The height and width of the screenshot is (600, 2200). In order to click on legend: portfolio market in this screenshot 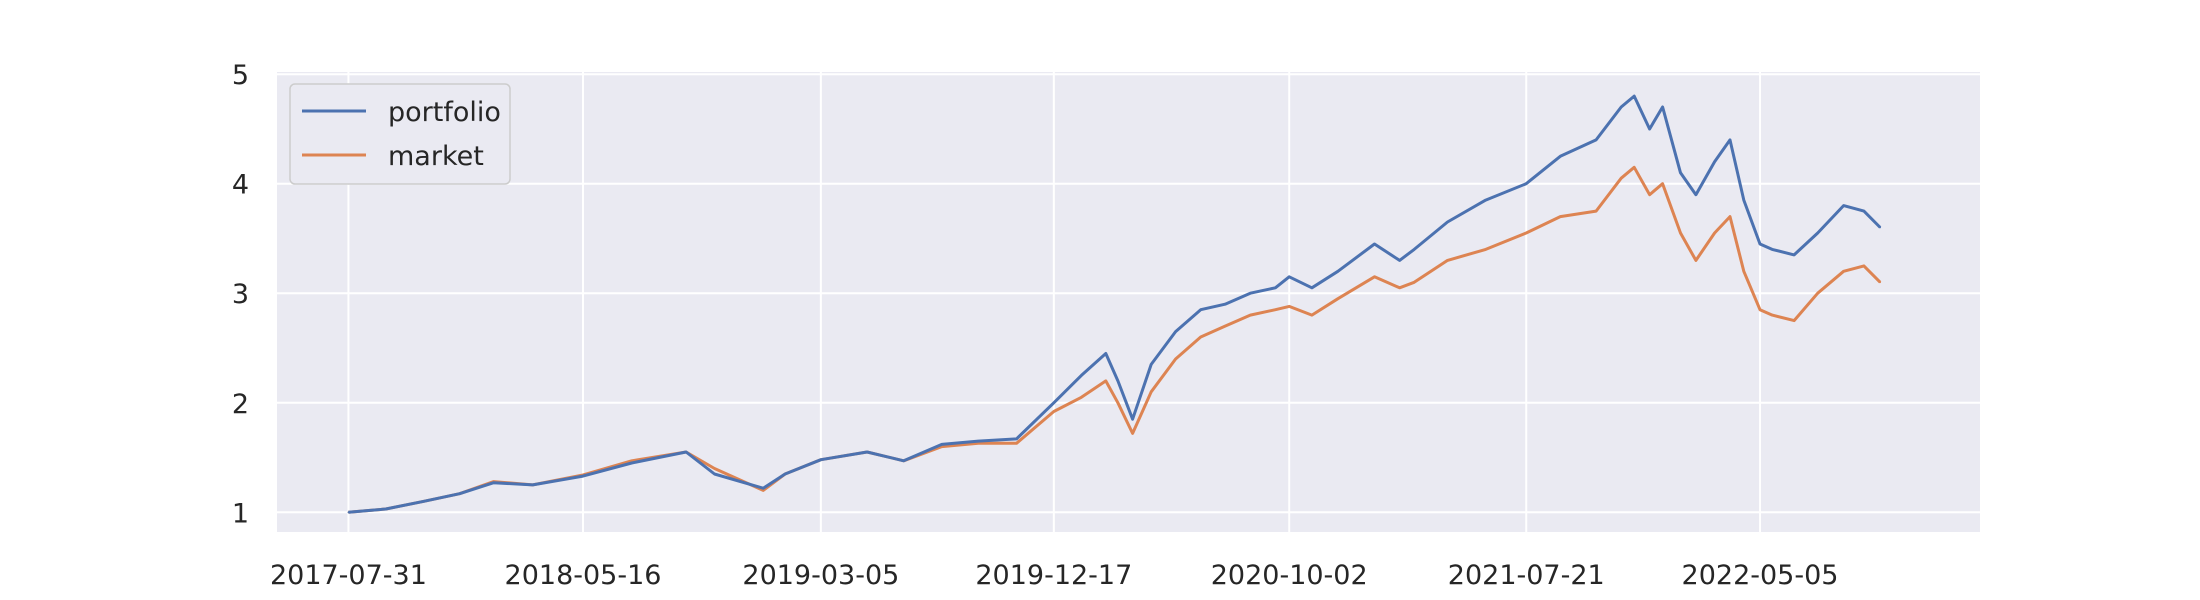, I will do `click(400, 134)`.